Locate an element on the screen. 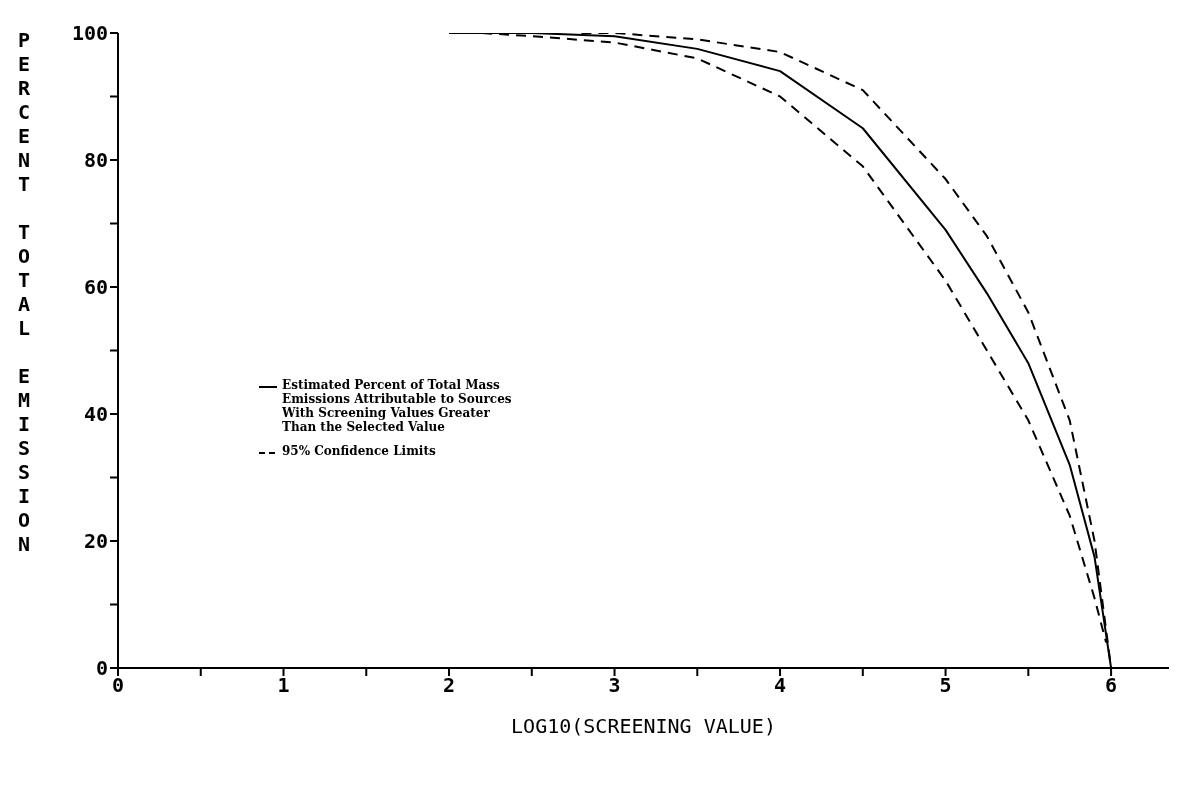 This screenshot has width=1179, height=788. x-tick-label: 3 is located at coordinates (614, 685).